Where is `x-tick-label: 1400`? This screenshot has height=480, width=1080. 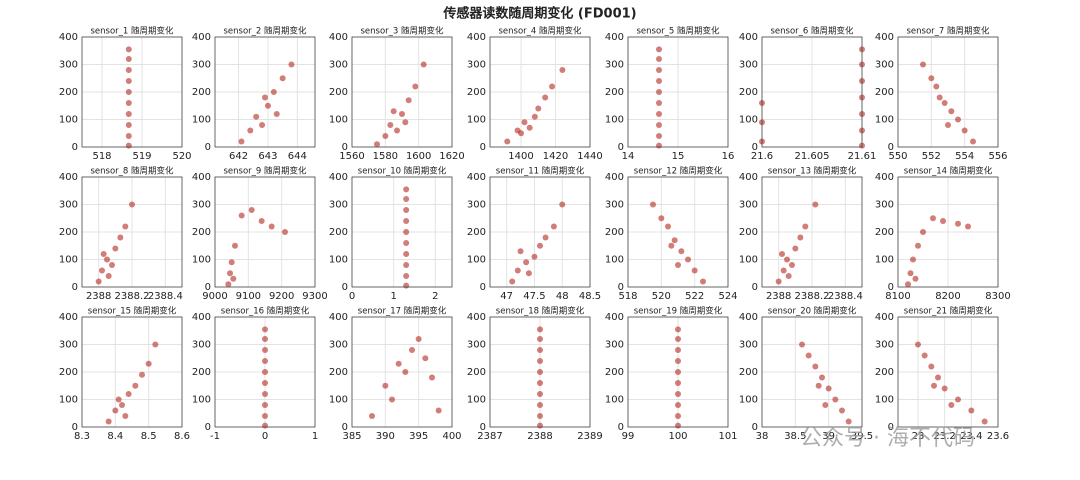
x-tick-label: 1400 is located at coordinates (520, 156).